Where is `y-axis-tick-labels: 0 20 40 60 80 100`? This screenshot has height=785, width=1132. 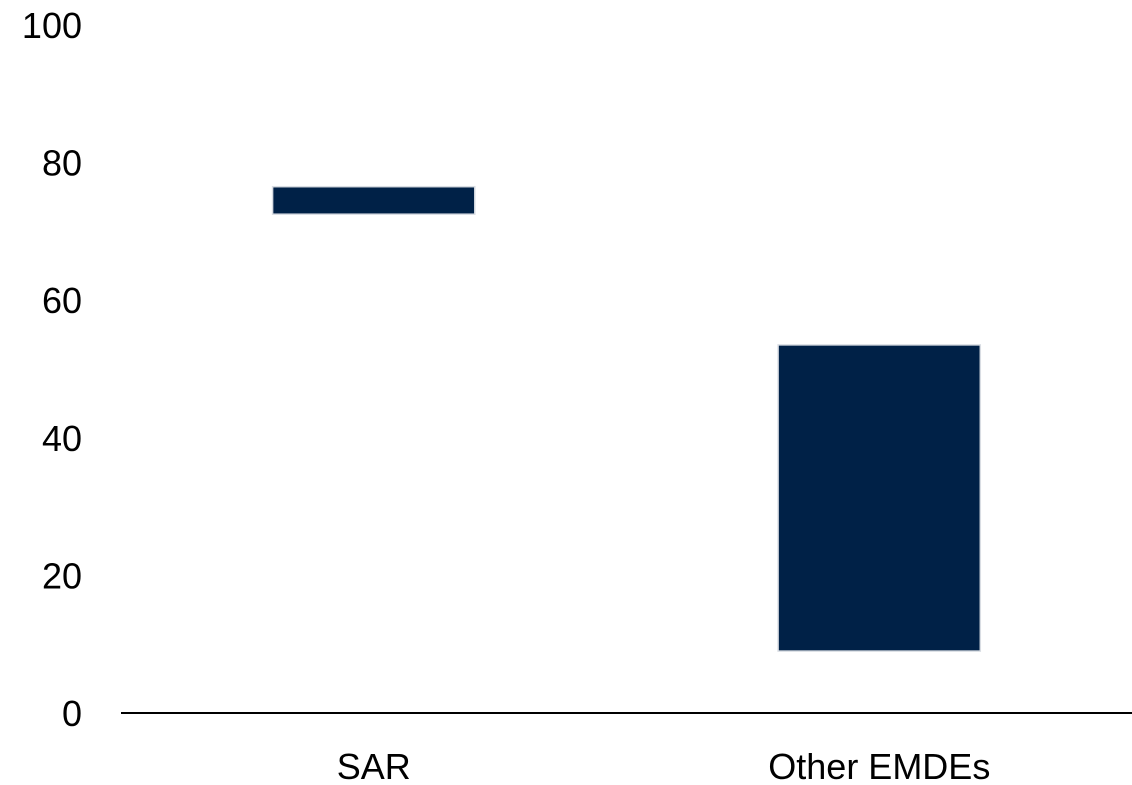
y-axis-tick-labels: 0 20 40 60 80 100 is located at coordinates (52, 369).